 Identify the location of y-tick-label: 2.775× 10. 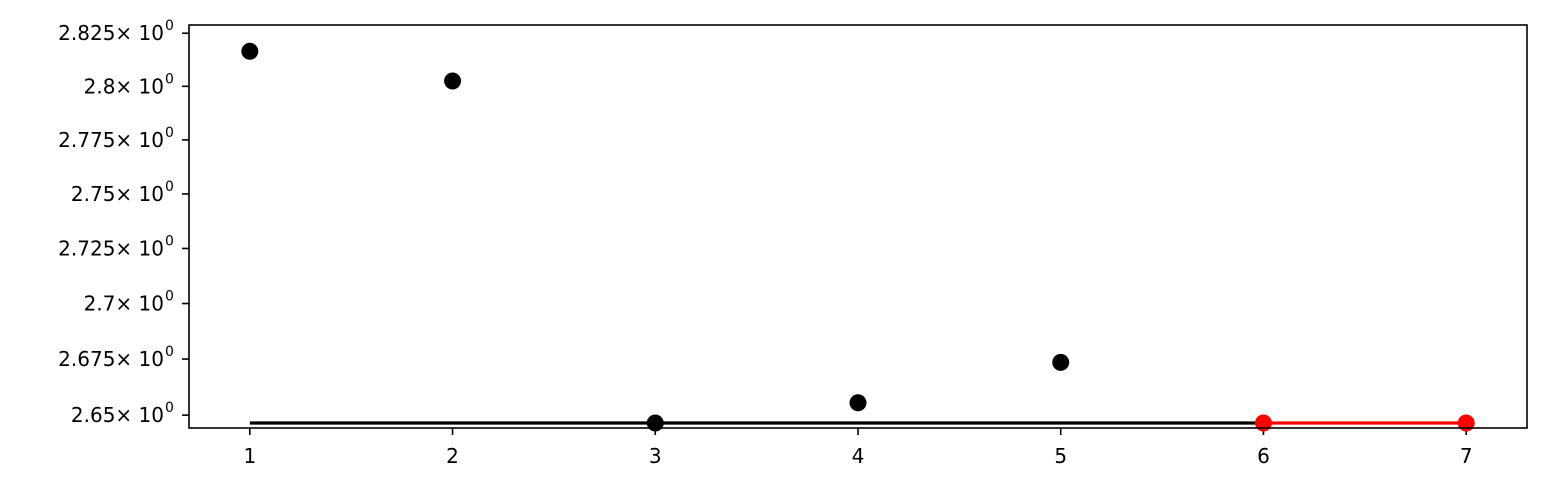
(111, 140).